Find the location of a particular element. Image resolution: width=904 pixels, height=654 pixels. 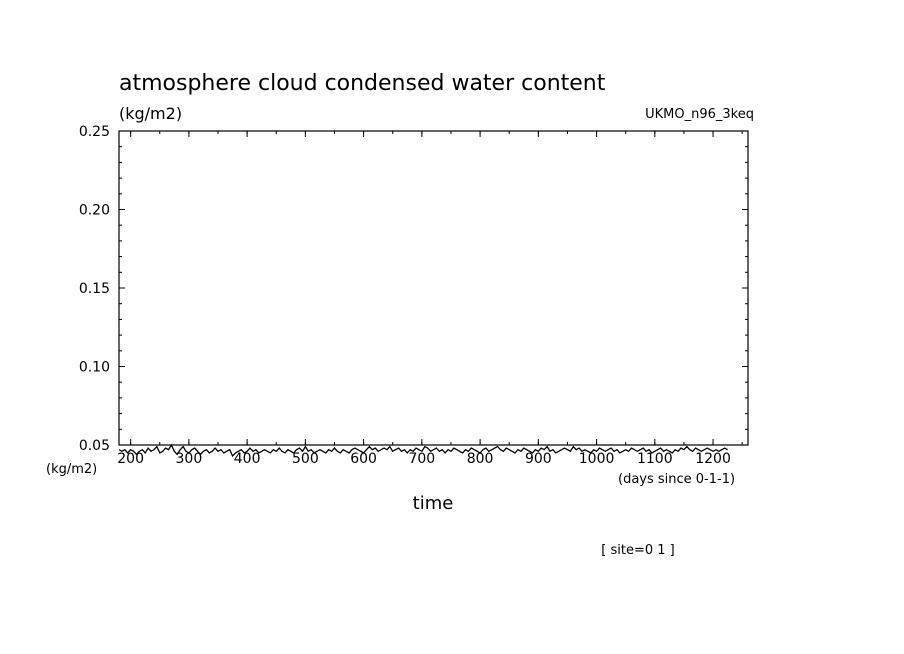

y-tick-label: 0.25 is located at coordinates (94, 132).